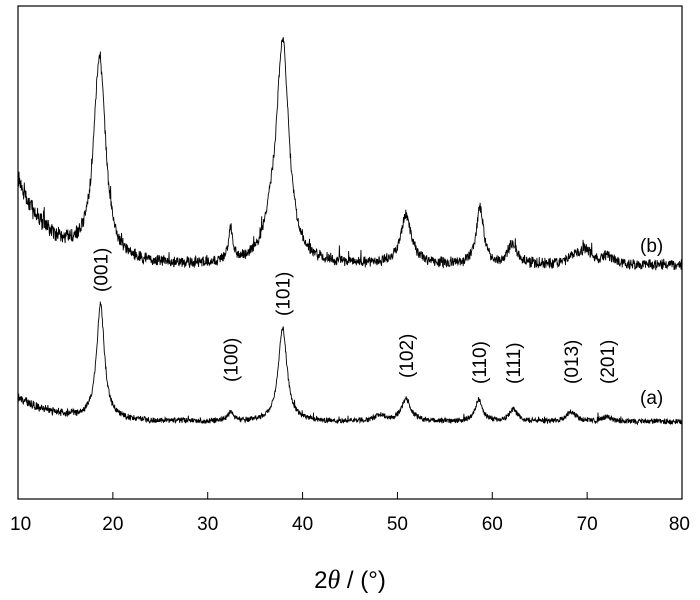  I want to click on x-tick-label: 50, so click(397, 524).